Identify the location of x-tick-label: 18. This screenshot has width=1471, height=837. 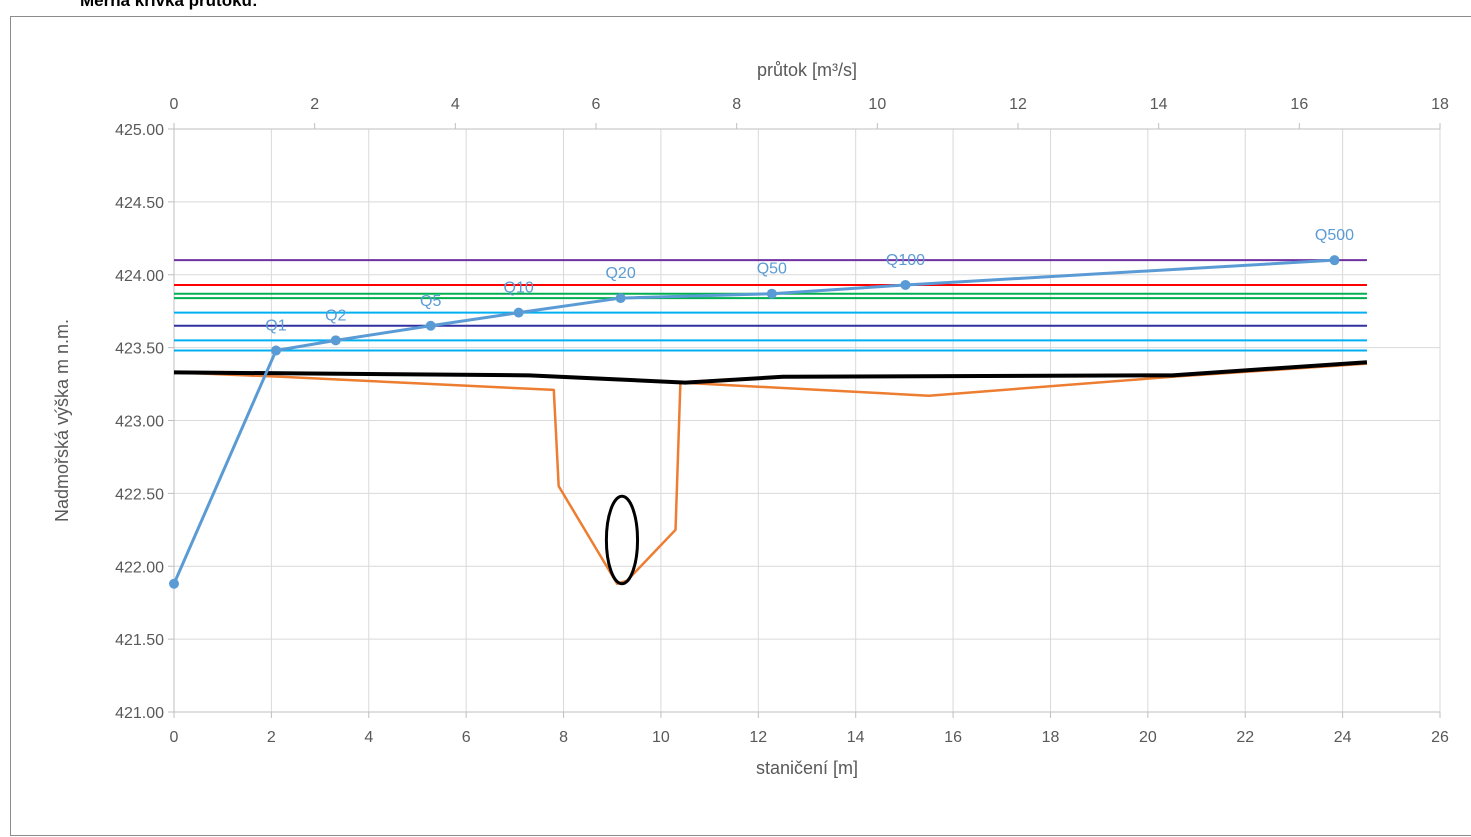
(1051, 737).